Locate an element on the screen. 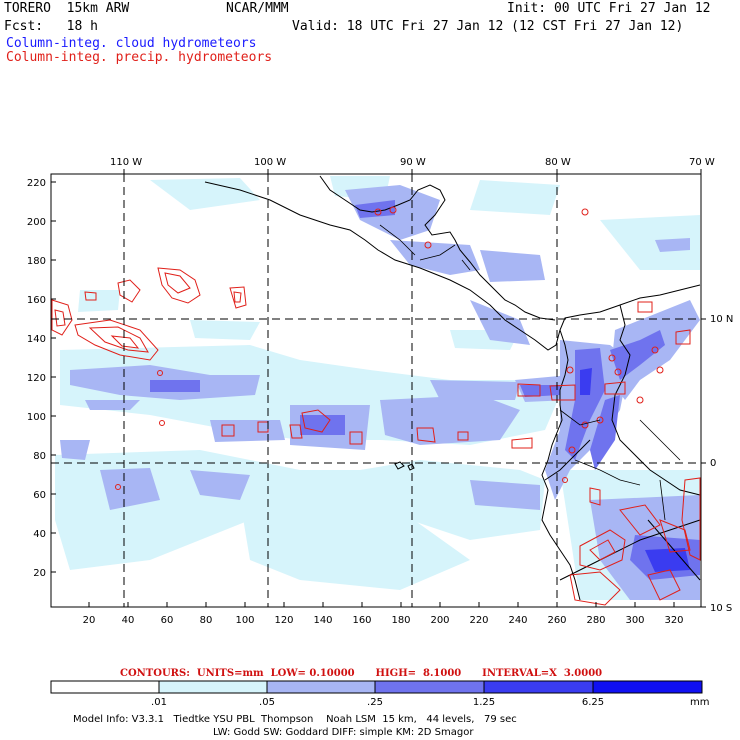  grid-x-label: 280 is located at coordinates (595, 620).